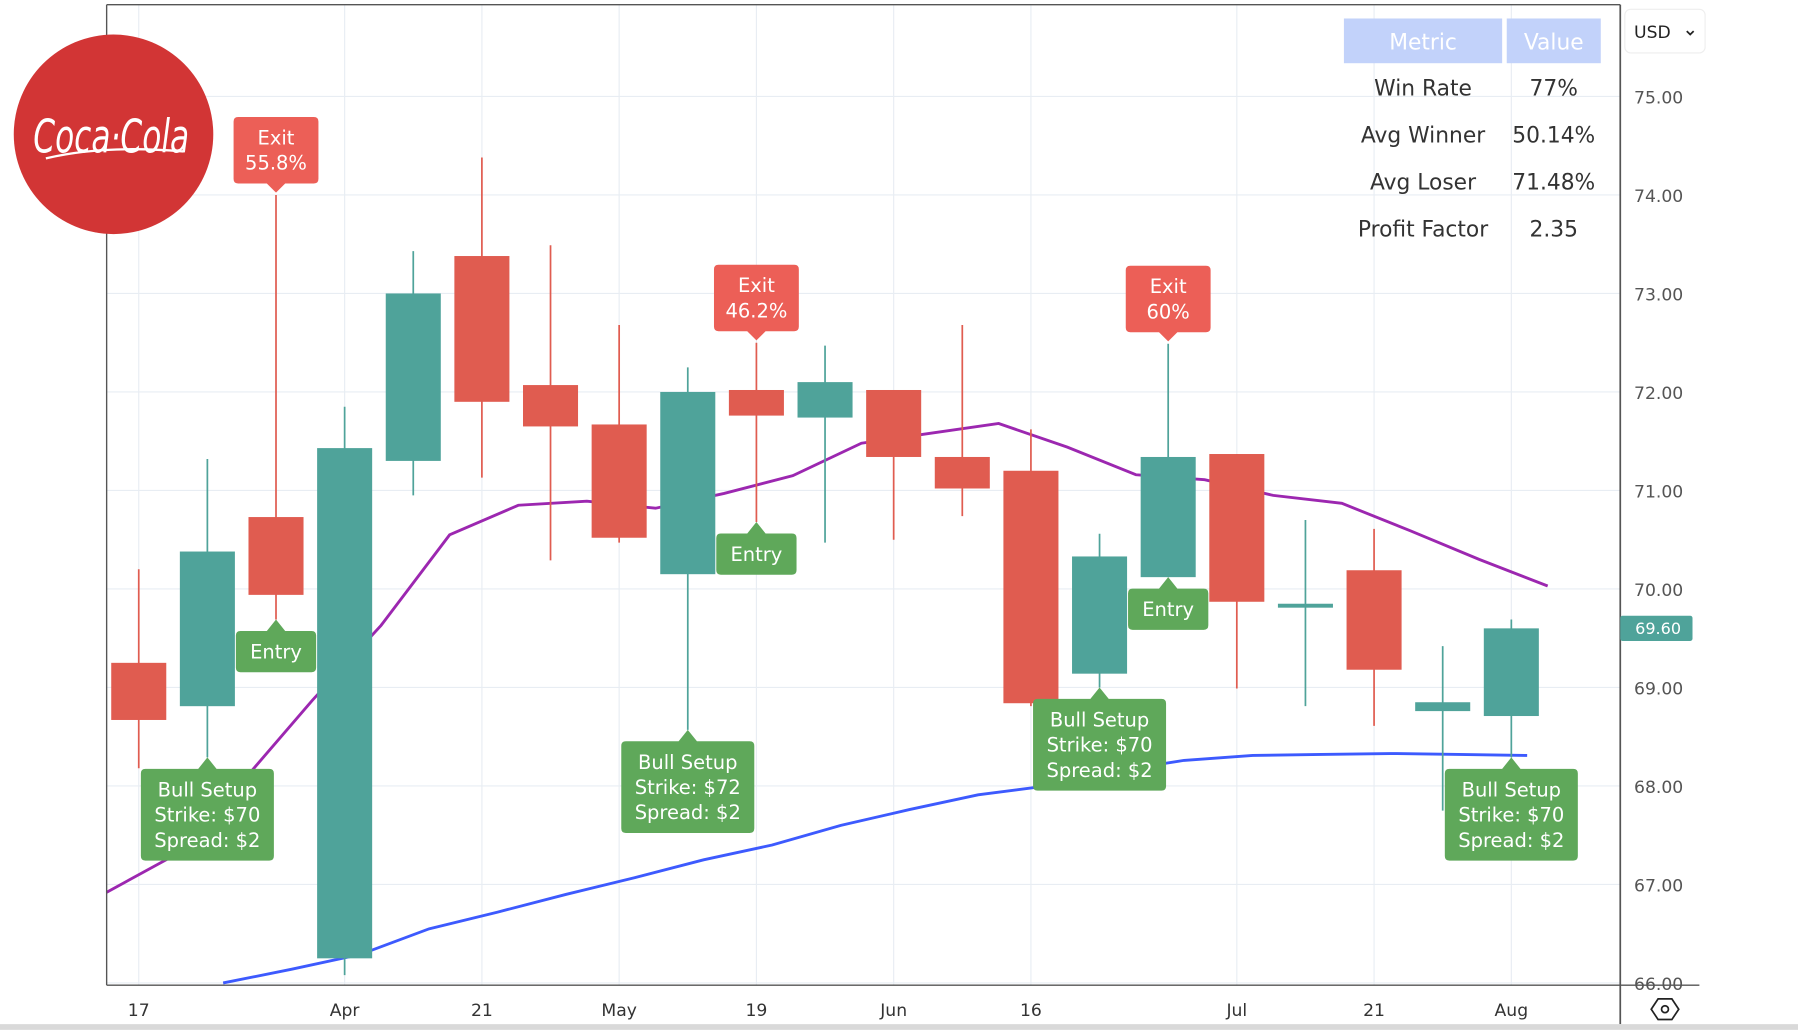 Image resolution: width=1798 pixels, height=1030 pixels. I want to click on coca-cola-logo: Coca·Cola, so click(113, 134).